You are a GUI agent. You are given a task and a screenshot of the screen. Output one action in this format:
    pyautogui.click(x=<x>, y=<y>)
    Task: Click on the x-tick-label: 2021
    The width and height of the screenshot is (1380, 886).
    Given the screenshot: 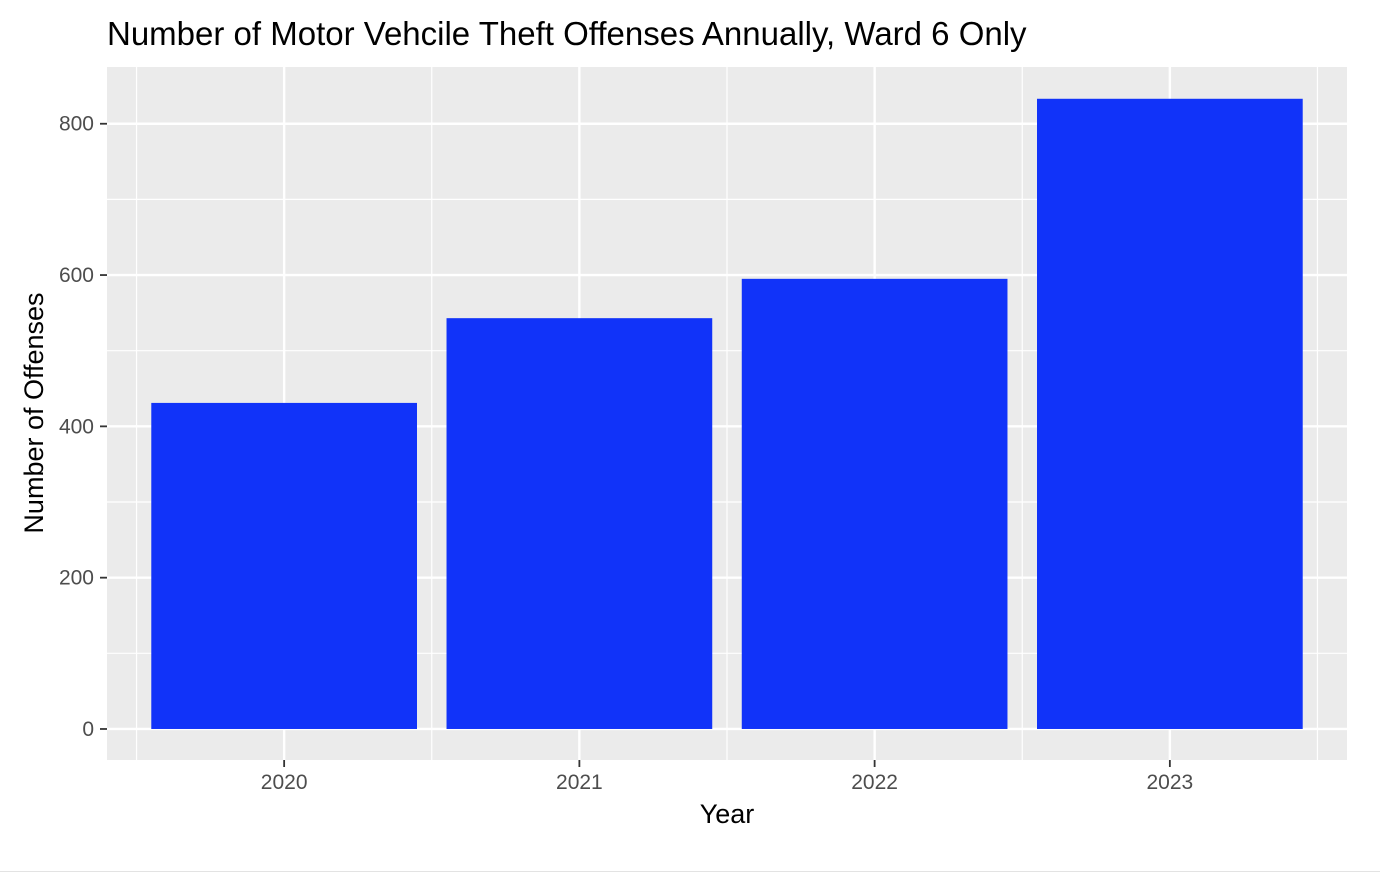 What is the action you would take?
    pyautogui.click(x=579, y=782)
    